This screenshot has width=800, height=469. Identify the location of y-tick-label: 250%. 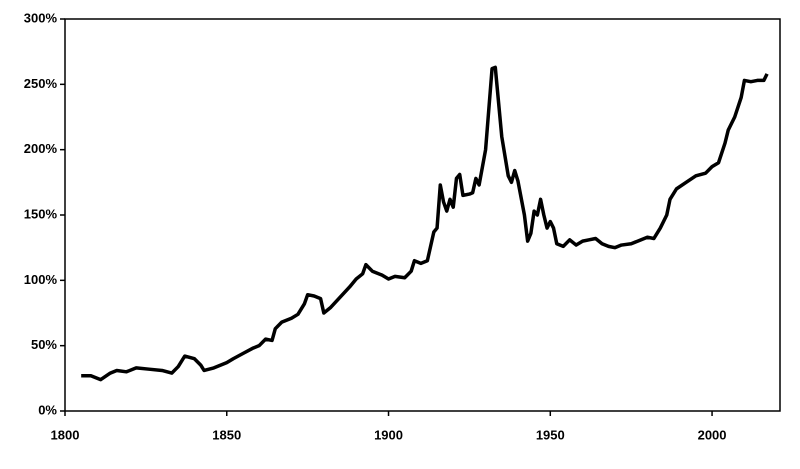
(41, 83).